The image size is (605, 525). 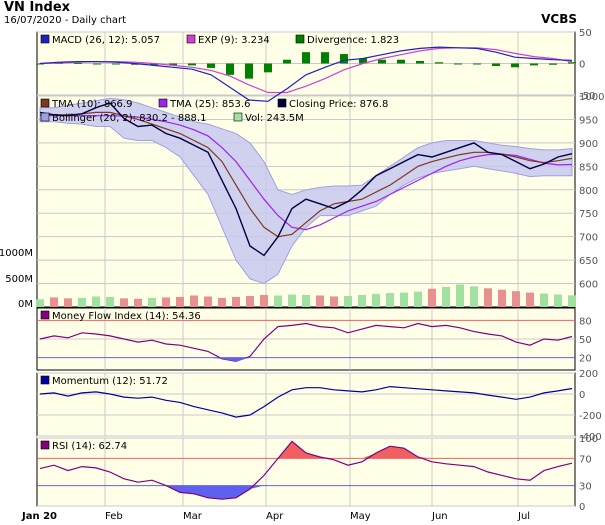 What do you see at coordinates (588, 214) in the screenshot?
I see `y-tick-label: 750` at bounding box center [588, 214].